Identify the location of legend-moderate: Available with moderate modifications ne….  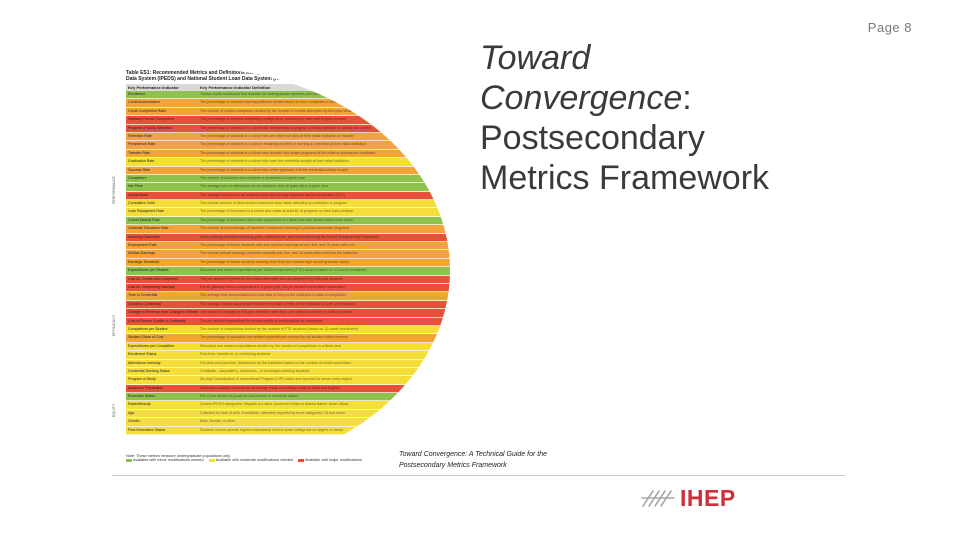
(254, 460).